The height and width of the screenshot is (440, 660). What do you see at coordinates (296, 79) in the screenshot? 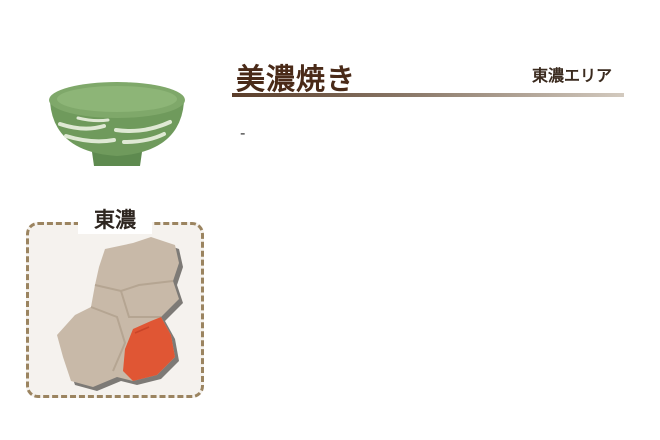
I see `product-title: 美濃焼き` at bounding box center [296, 79].